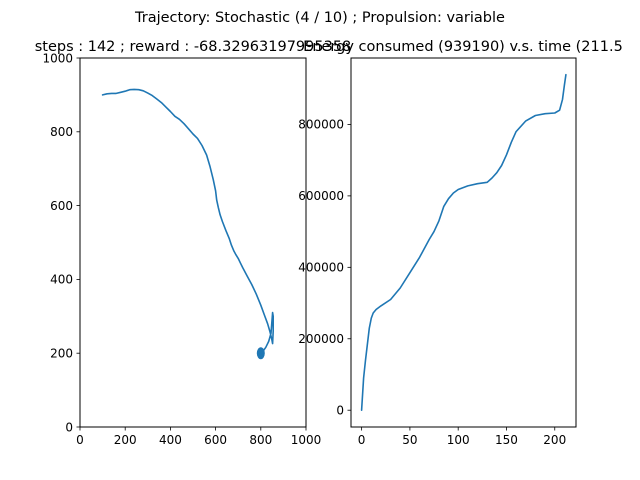  Describe the element at coordinates (61, 280) in the screenshot. I see `left-y-tick-label: 400` at that location.